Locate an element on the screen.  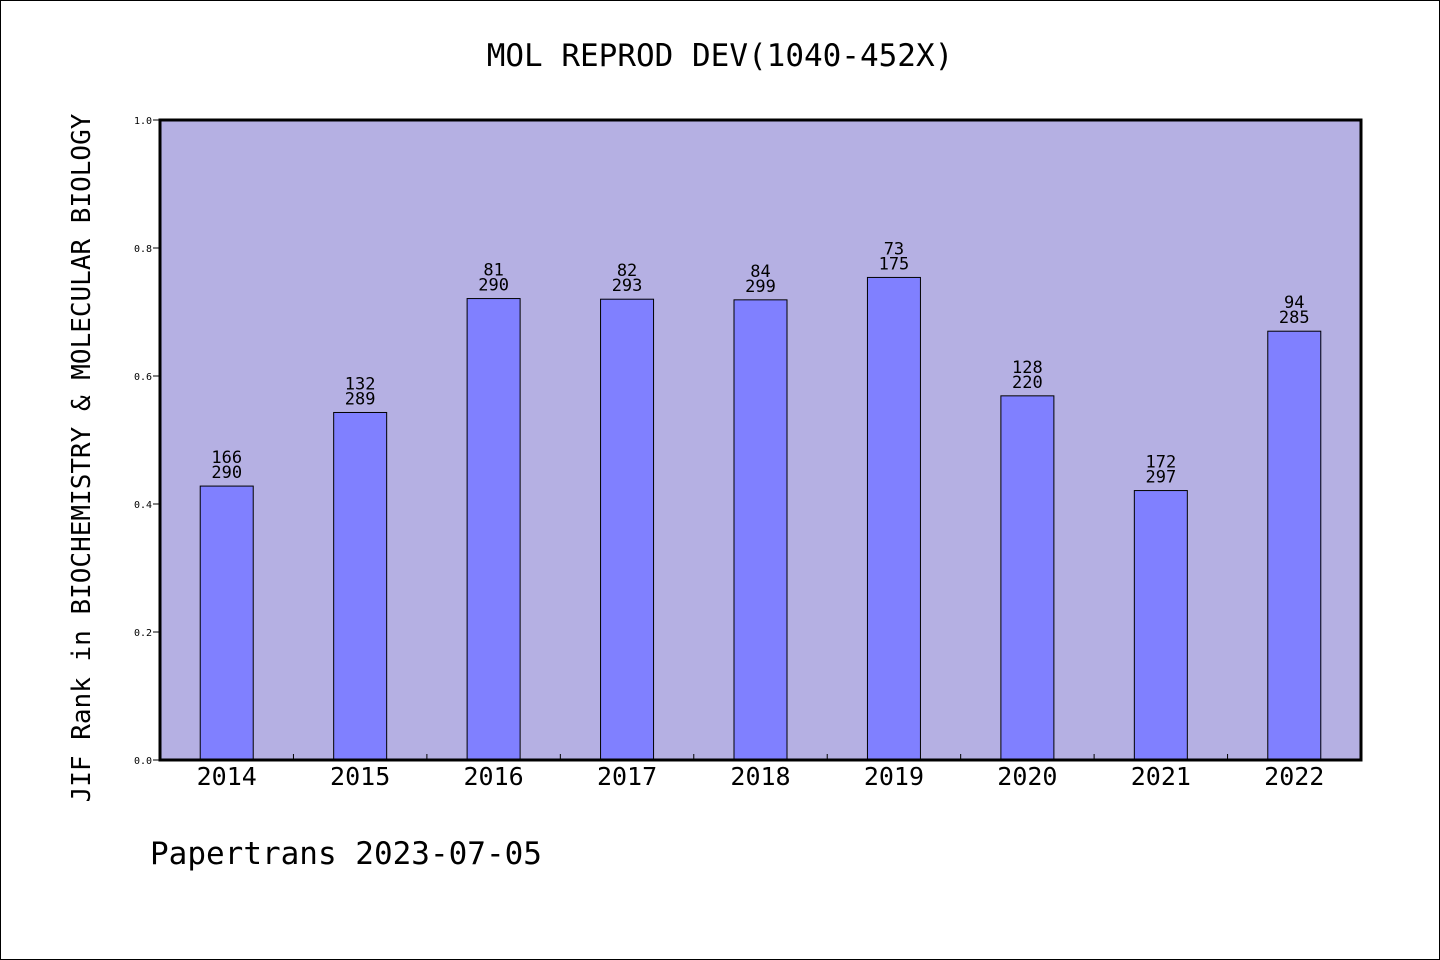
x-axis: 2014 2015 2016 2017 2018 2019 2020 2021 2022 is located at coordinates (760, 772).